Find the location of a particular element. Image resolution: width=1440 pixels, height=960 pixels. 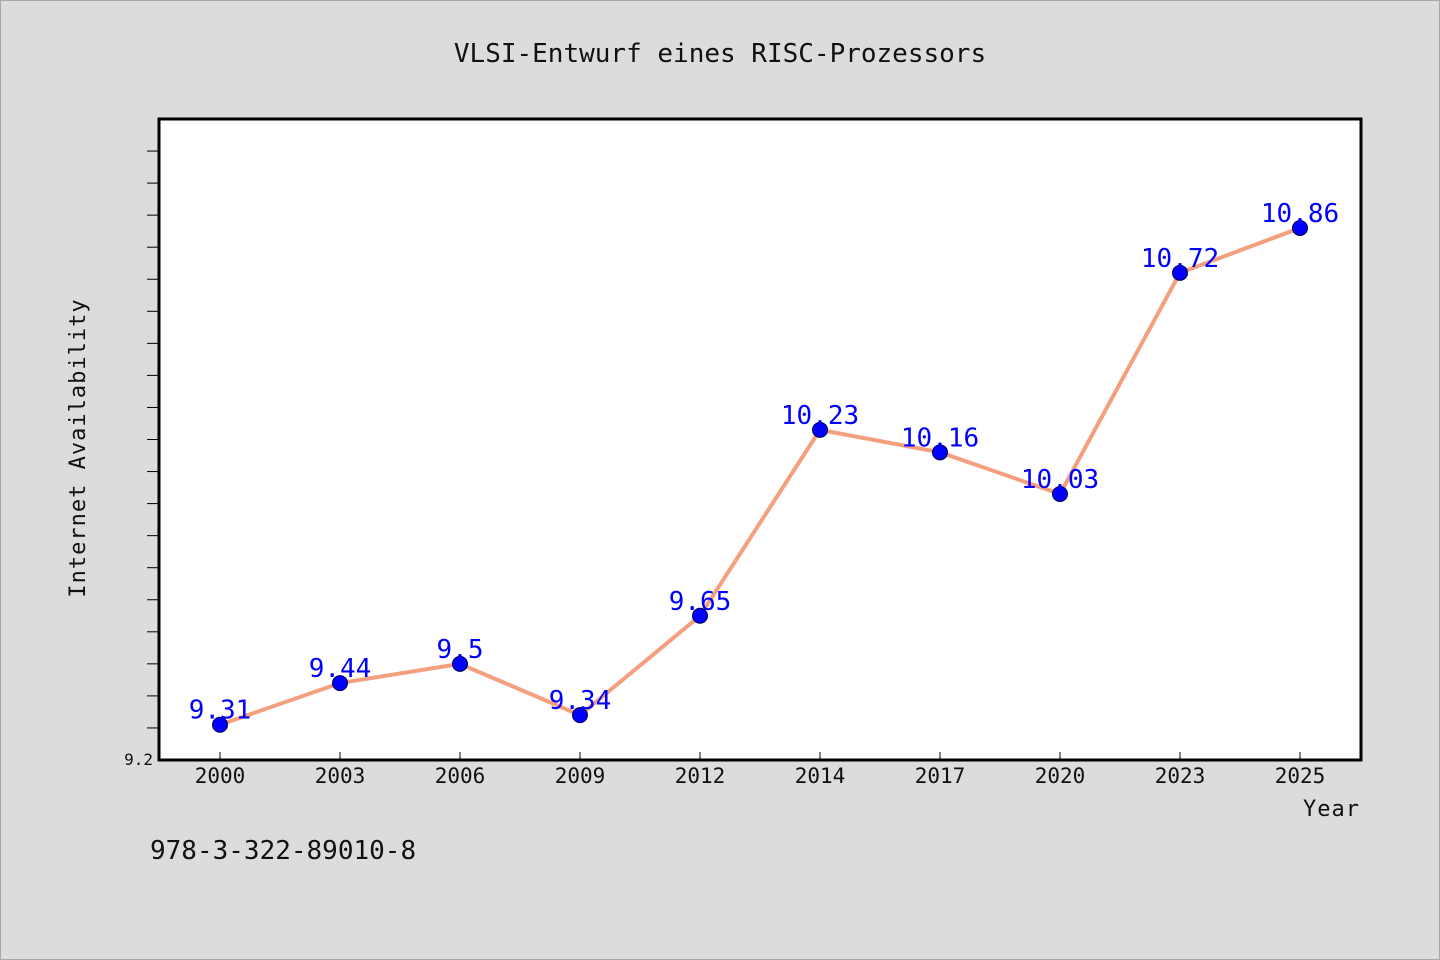

data-label: 9.5 is located at coordinates (460, 650).